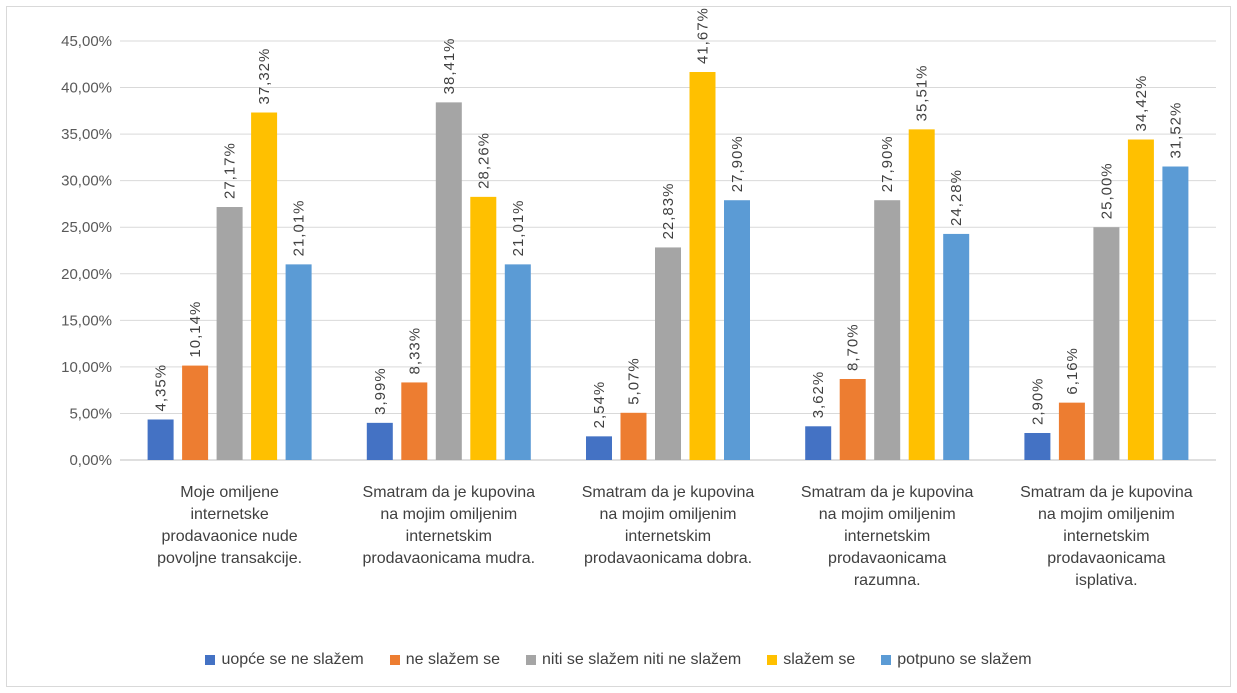 The height and width of the screenshot is (693, 1237). I want to click on data-label: 25,00%, so click(1106, 190).